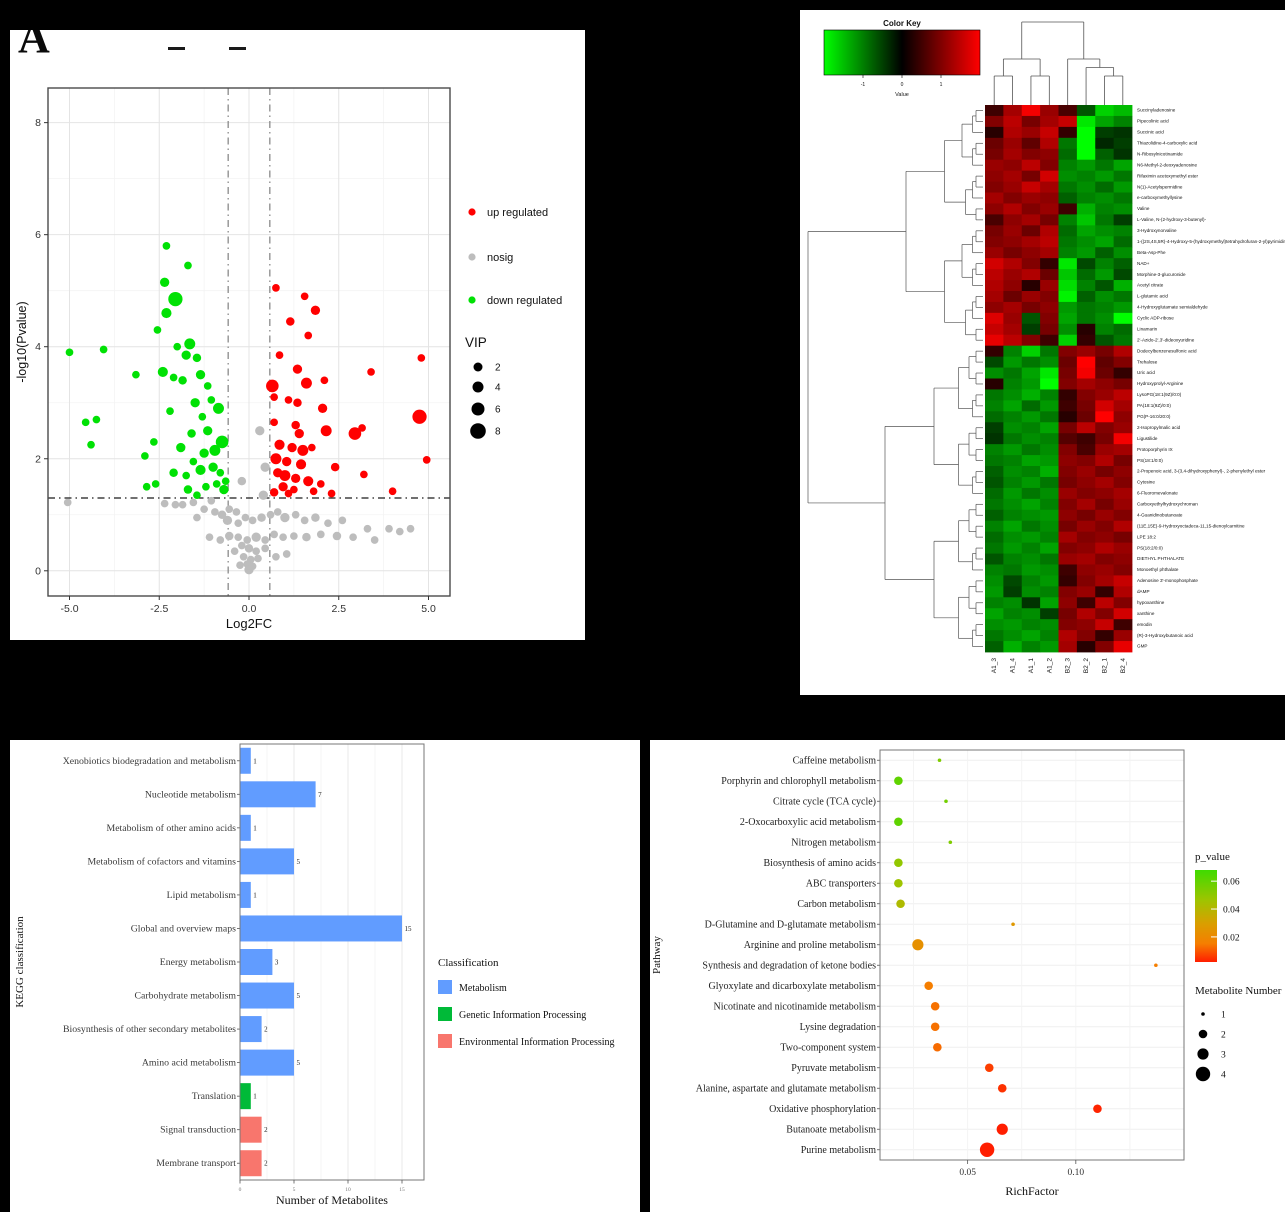 This screenshot has width=1285, height=1212. Describe the element at coordinates (409, 929) in the screenshot. I see `bar-value-label: 15` at that location.